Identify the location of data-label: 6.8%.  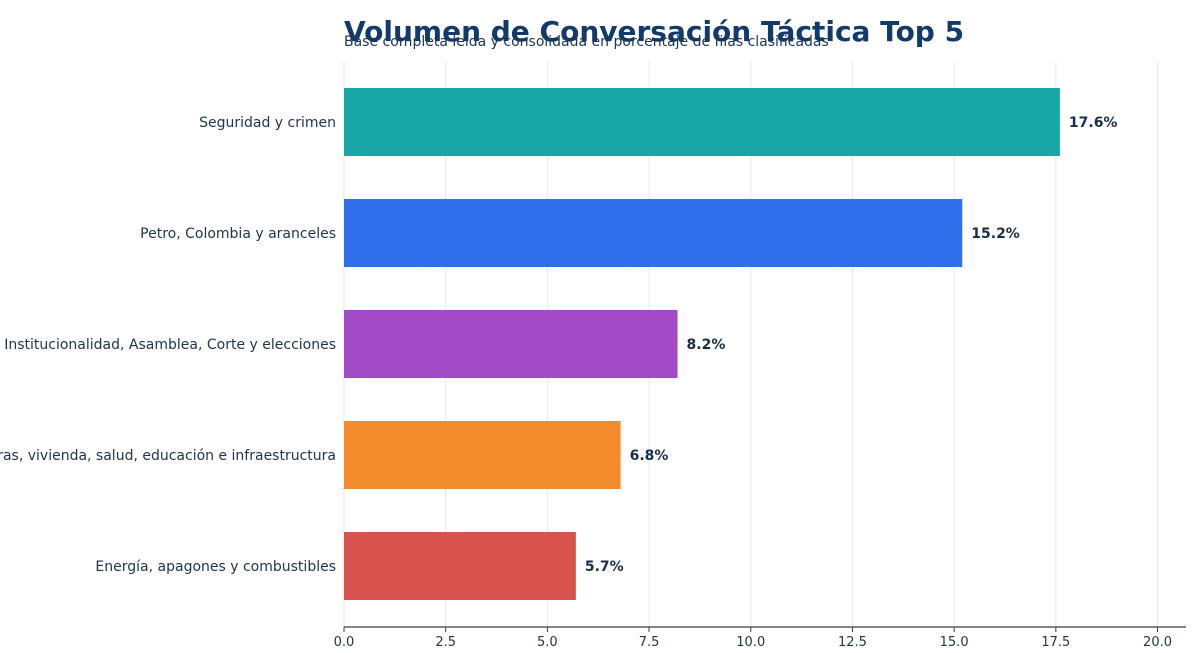
(649, 456).